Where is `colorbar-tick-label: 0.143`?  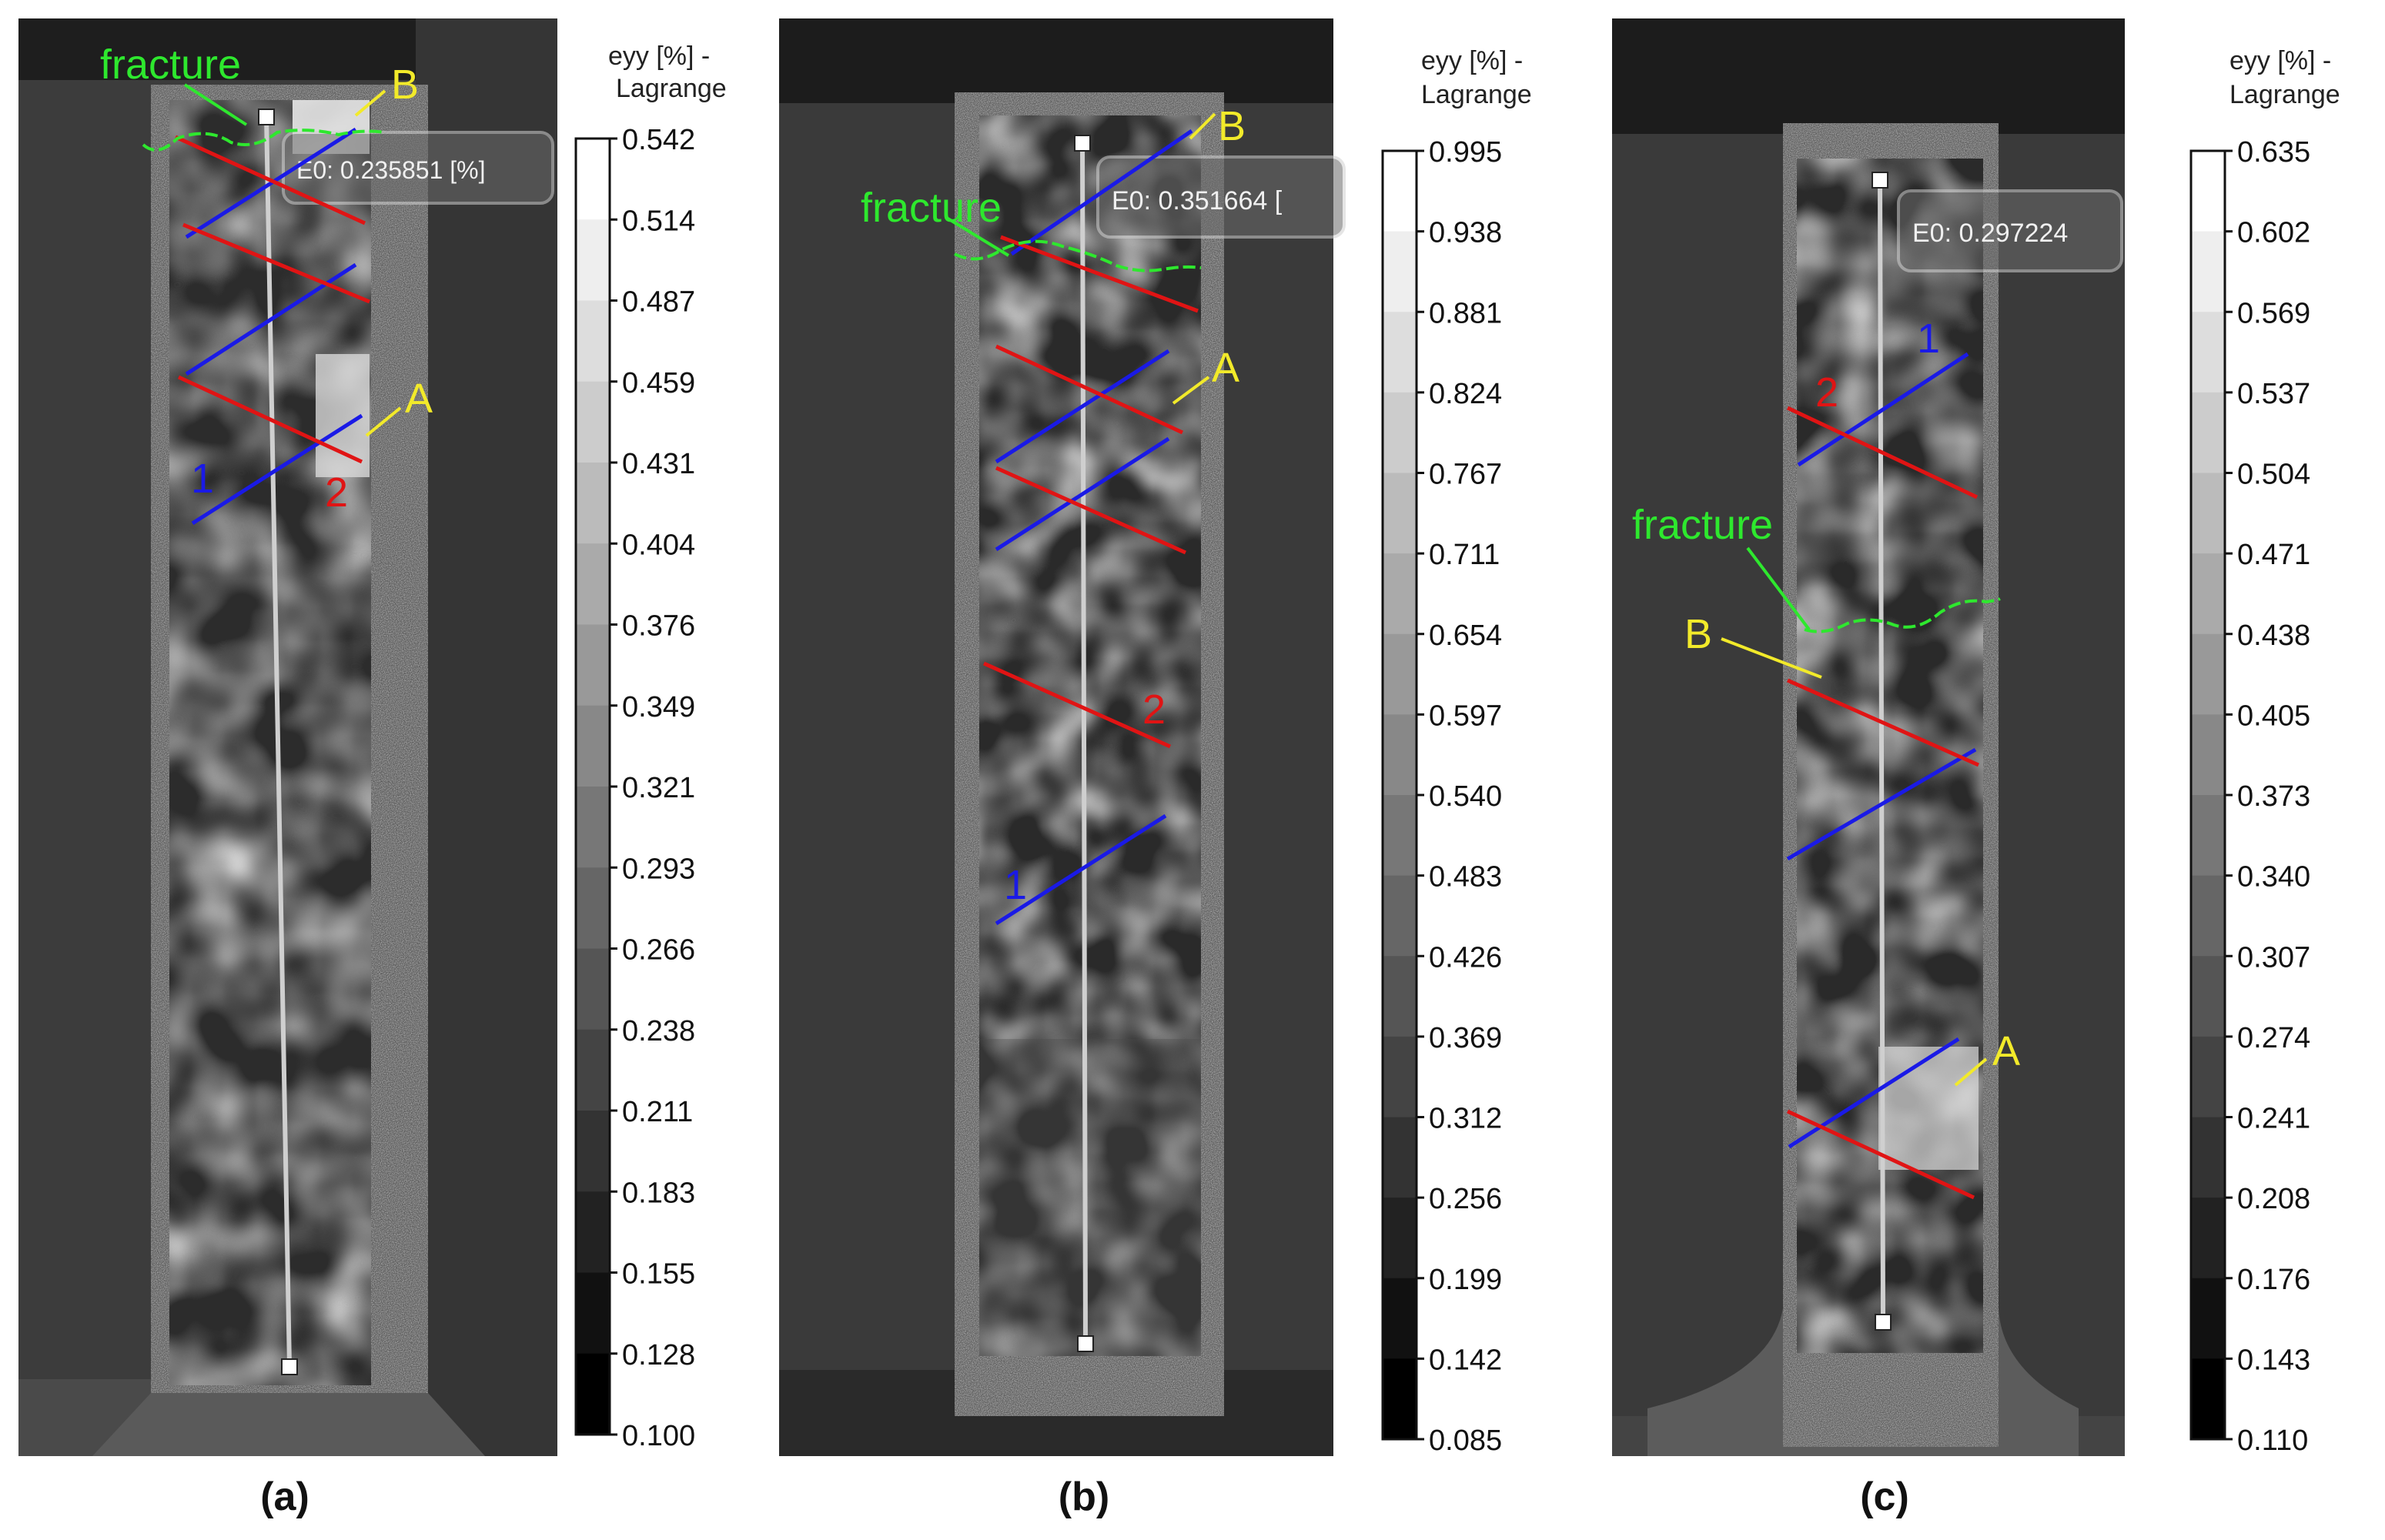 colorbar-tick-label: 0.143 is located at coordinates (2273, 1360).